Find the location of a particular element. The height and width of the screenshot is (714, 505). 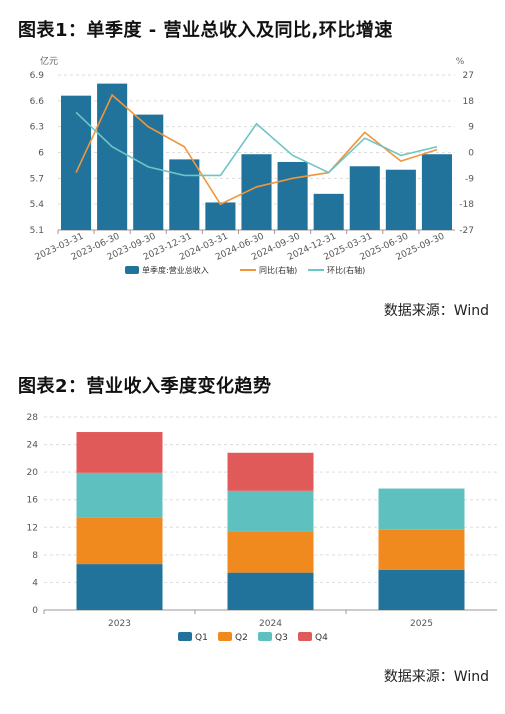

yoy-line is located at coordinates (256, 149).